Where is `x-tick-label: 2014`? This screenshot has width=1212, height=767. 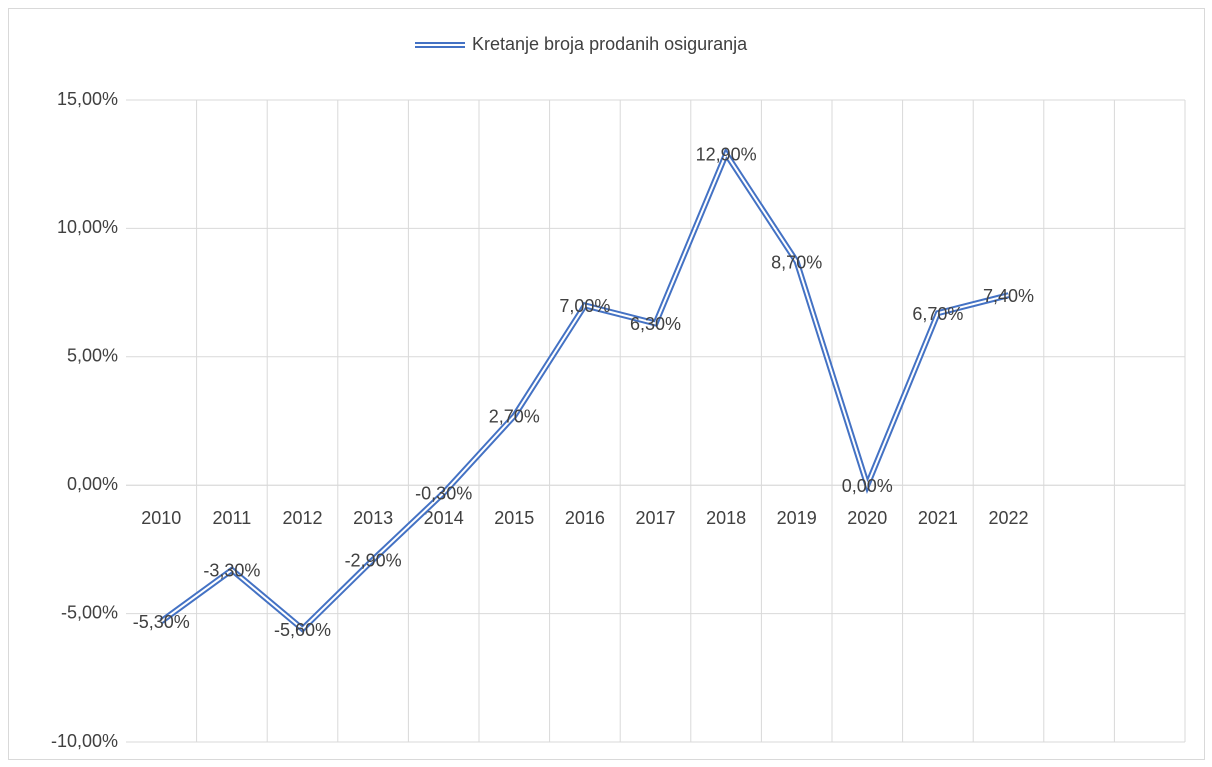
x-tick-label: 2014 is located at coordinates (444, 518).